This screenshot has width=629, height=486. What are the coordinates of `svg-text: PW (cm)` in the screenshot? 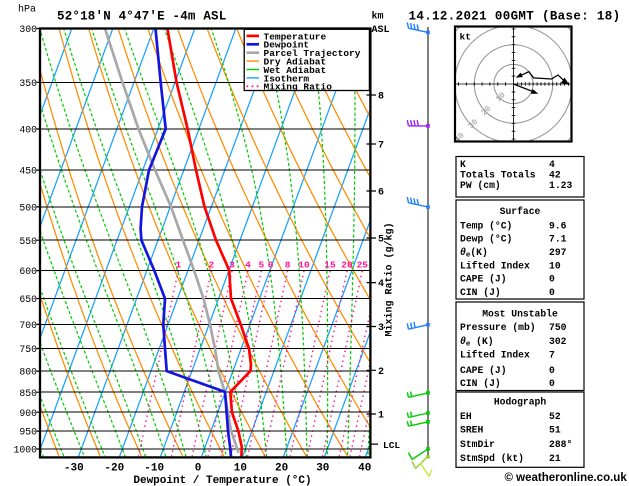 It's located at (480, 185).